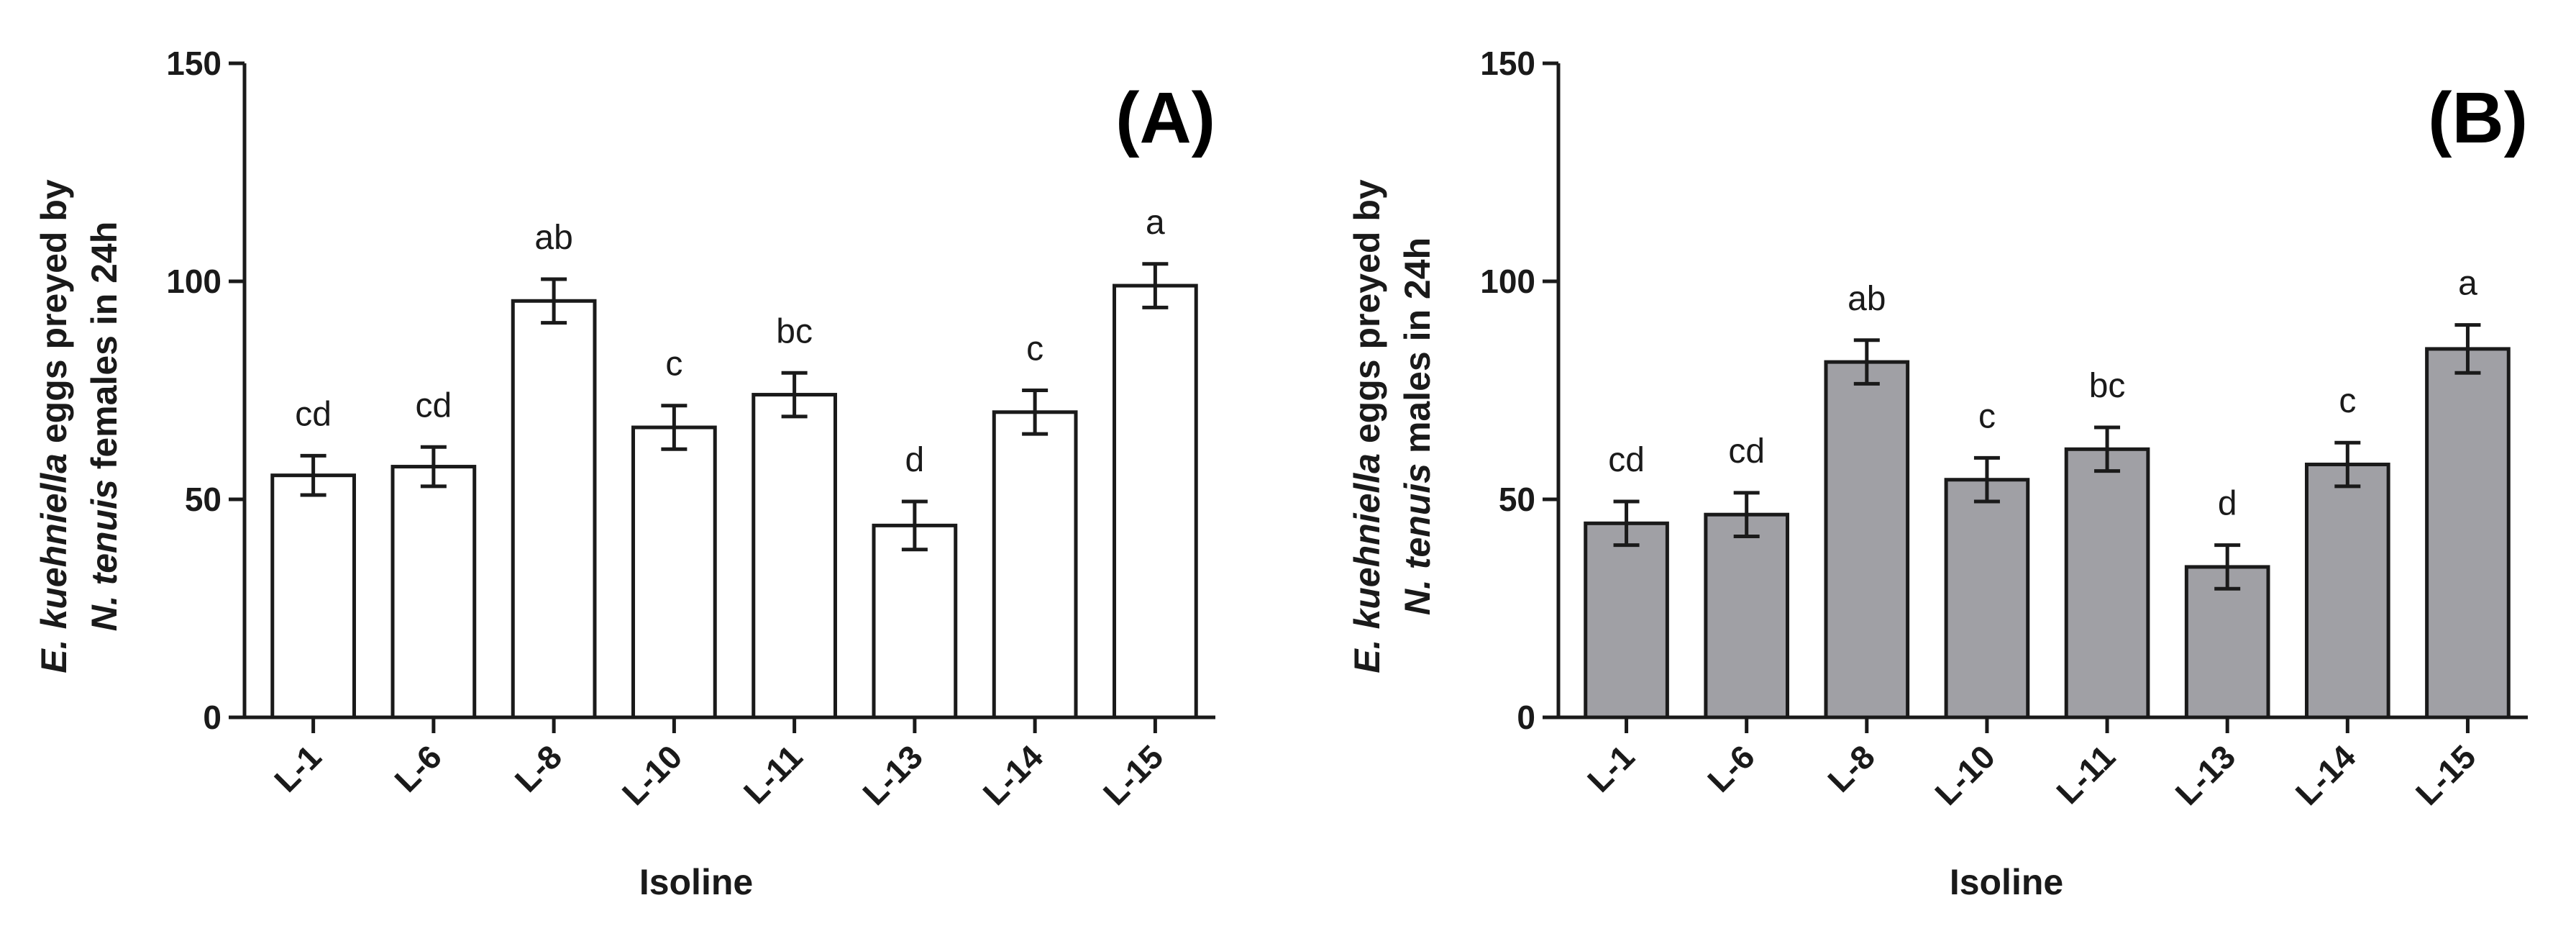 The width and height of the screenshot is (2576, 926). What do you see at coordinates (104, 351) in the screenshot?
I see `y-axis-title-text: females in 24h` at bounding box center [104, 351].